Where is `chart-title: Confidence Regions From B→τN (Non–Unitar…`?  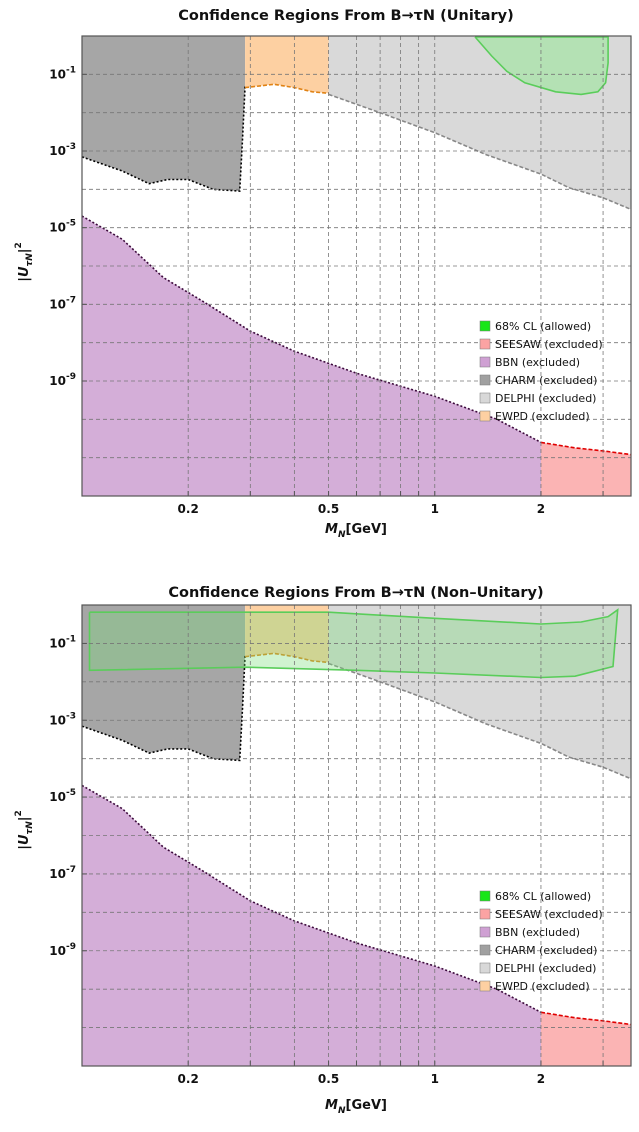
chart-title: Confidence Regions From B→τN (Non–Unitar… is located at coordinates (355, 593).